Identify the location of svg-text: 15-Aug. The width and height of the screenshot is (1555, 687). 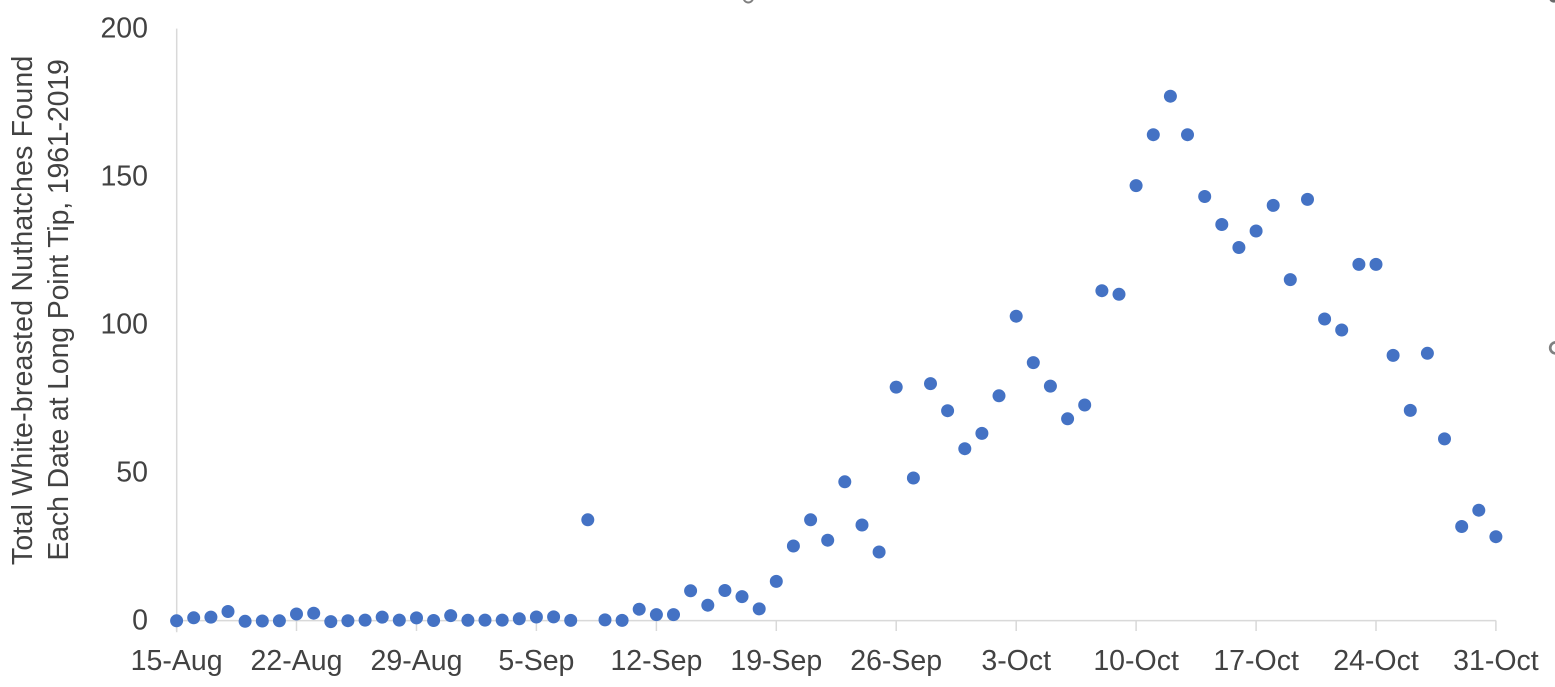
(177, 661).